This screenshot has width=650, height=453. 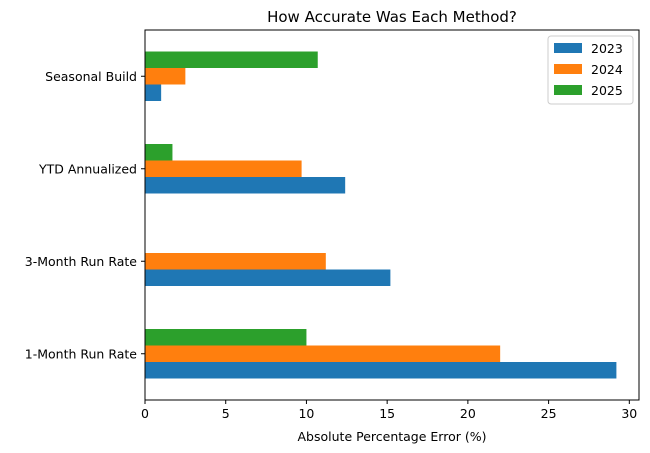 What do you see at coordinates (231, 59) in the screenshot?
I see `bar-2025-seasonal-build` at bounding box center [231, 59].